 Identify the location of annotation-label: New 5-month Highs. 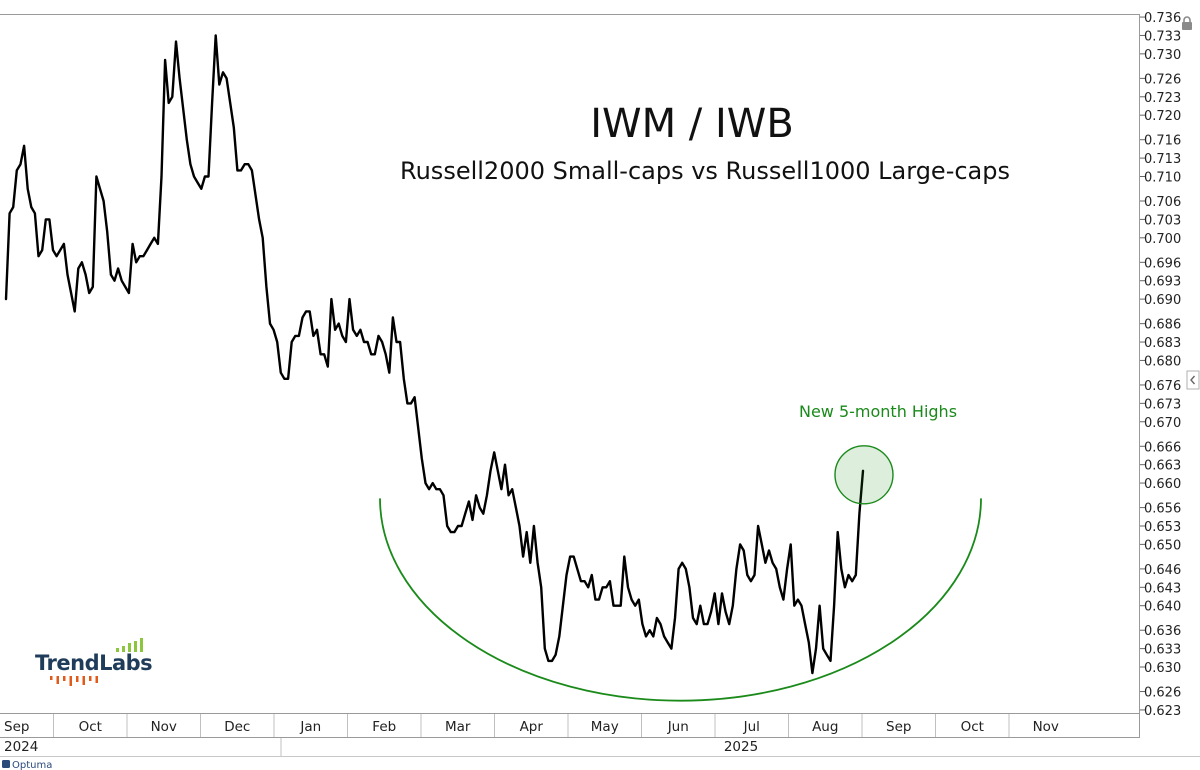
(878, 411).